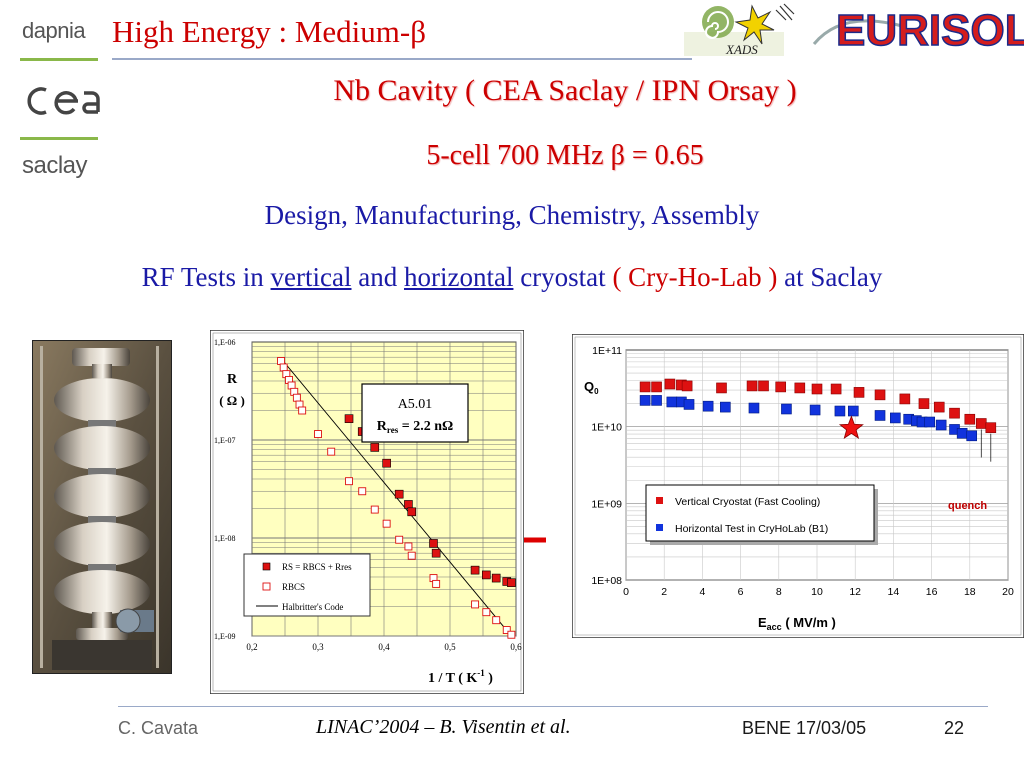 This screenshot has height=768, width=1024. I want to click on eurisol-swoosh-icon, so click(857, 32).